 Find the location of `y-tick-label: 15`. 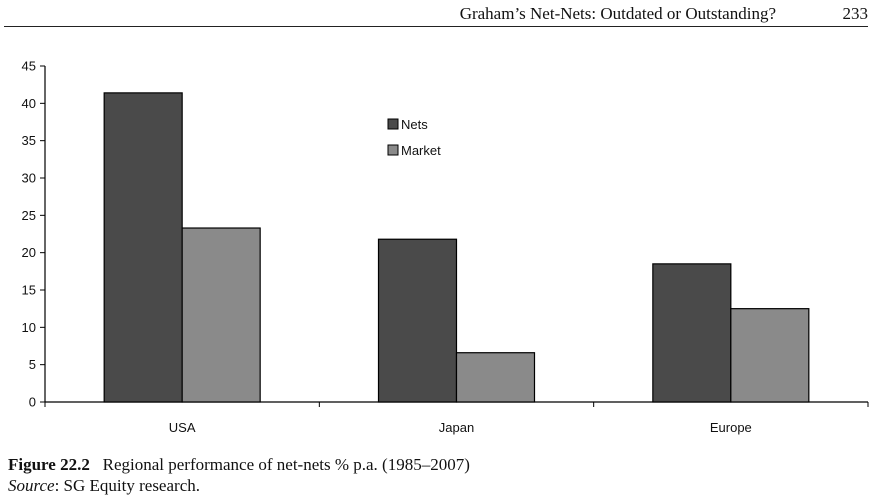

y-tick-label: 15 is located at coordinates (29, 290).